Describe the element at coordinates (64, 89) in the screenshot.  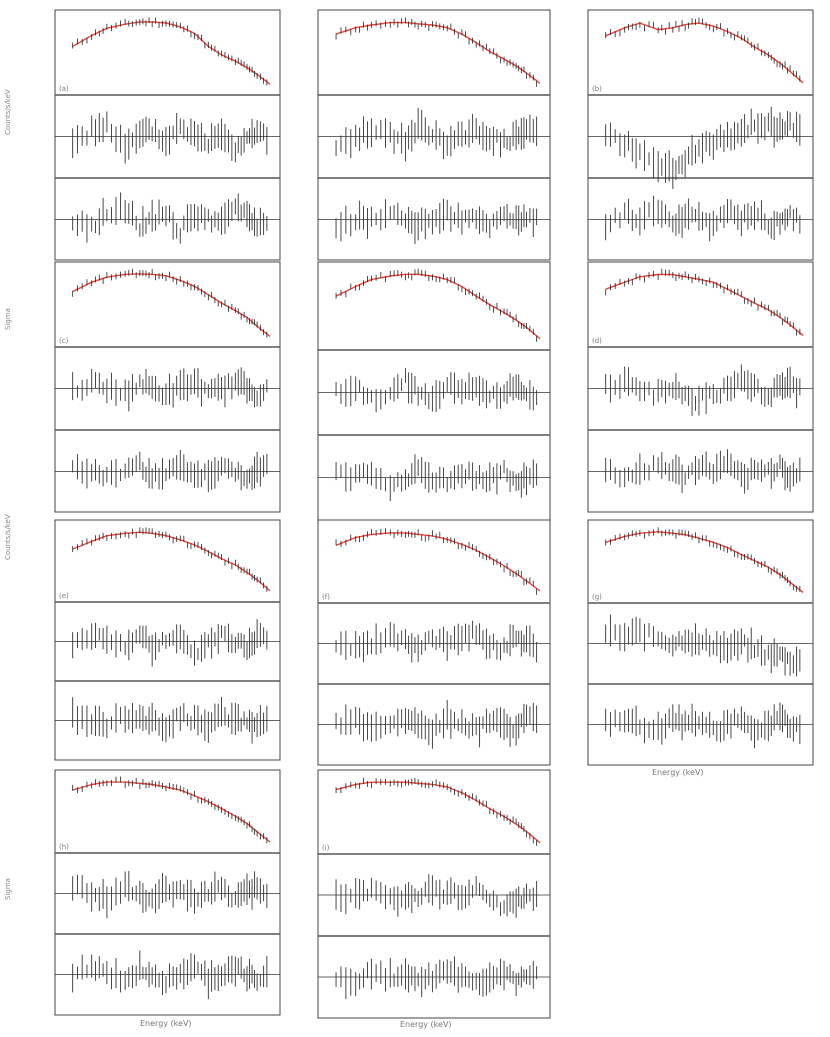
I see `panel-1-label: (a)` at that location.